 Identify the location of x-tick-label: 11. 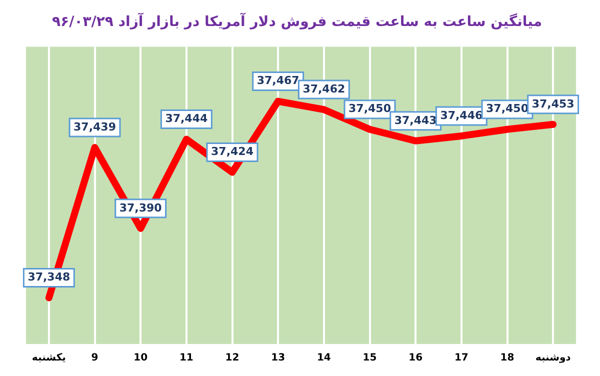
(186, 358).